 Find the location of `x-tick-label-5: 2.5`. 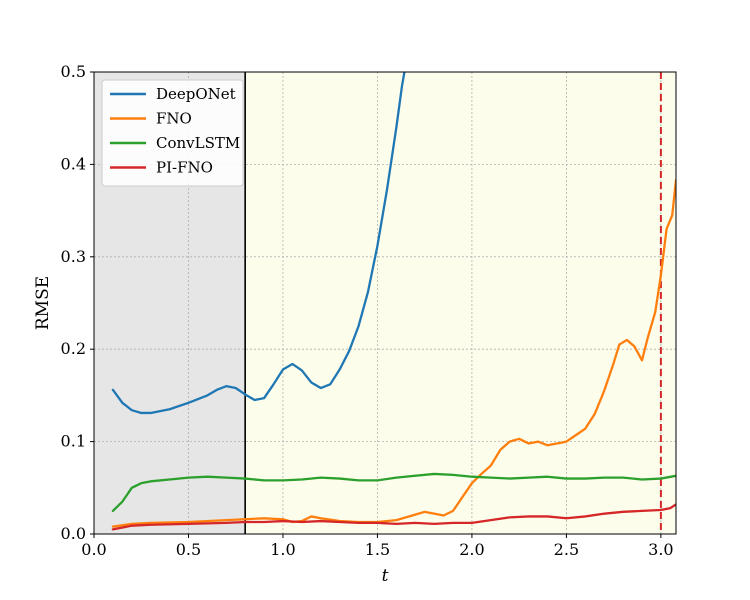

x-tick-label-5: 2.5 is located at coordinates (566, 549).